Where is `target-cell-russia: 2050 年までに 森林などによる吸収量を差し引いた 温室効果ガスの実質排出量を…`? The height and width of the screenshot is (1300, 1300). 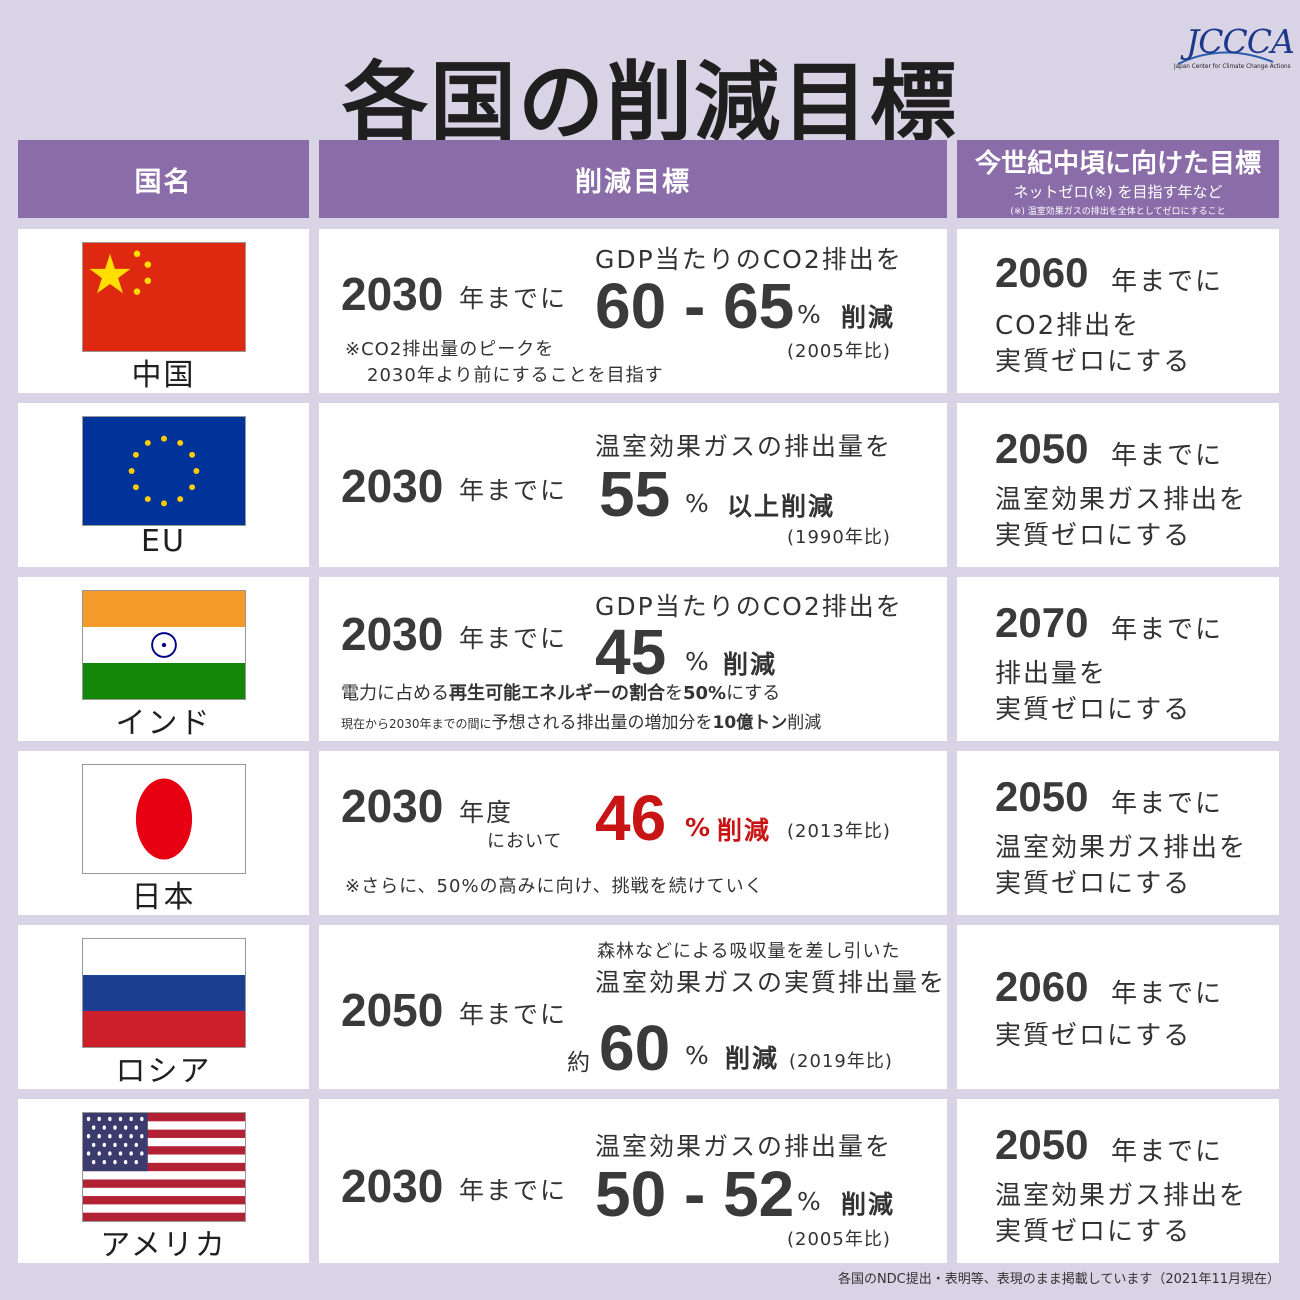 target-cell-russia: 2050 年までに 森林などによる吸収量を差し引いた 温室効果ガスの実質排出量を… is located at coordinates (633, 1007).